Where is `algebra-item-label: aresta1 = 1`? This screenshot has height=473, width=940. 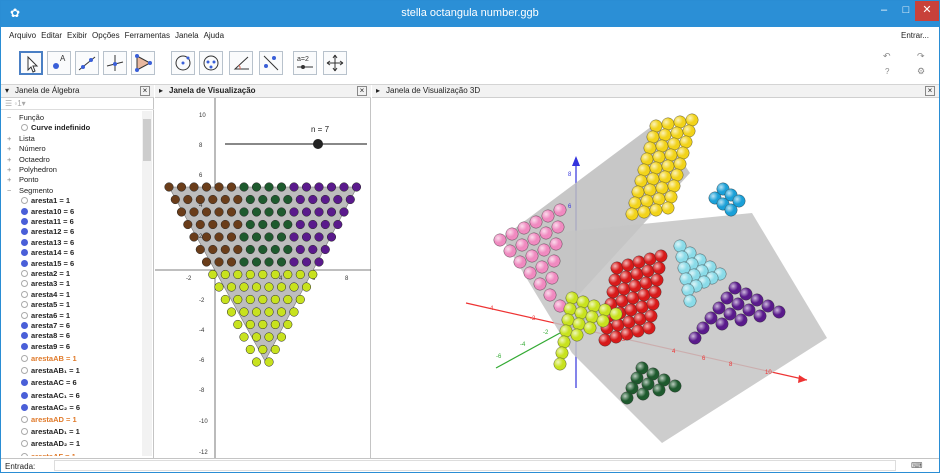
algebra-item-label: aresta1 = 1 is located at coordinates (50, 201).